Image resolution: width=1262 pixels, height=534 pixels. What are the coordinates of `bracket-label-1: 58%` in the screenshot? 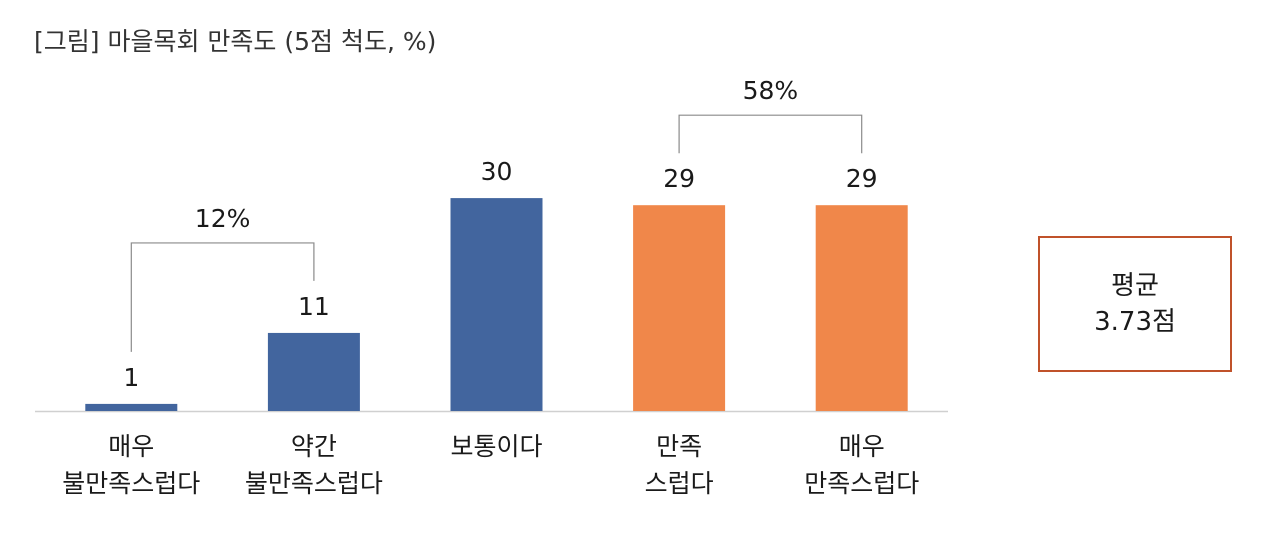 It's located at (771, 90).